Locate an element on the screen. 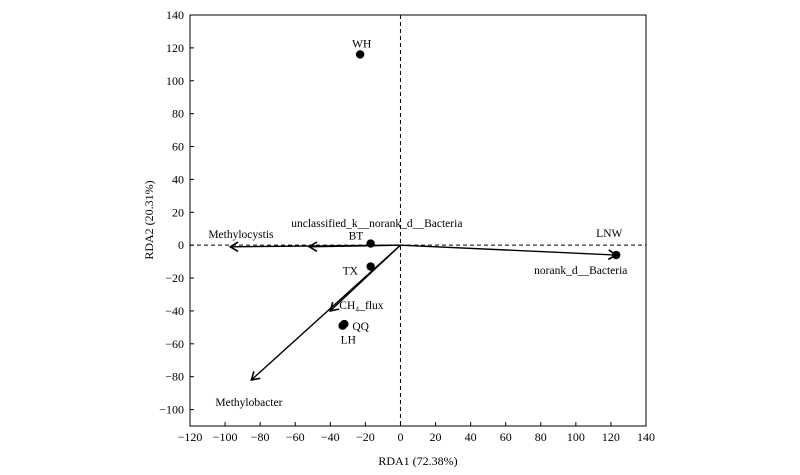 The height and width of the screenshot is (475, 800). arrow-label: unclassified_k__norank_d__Bacteria is located at coordinates (376, 224).